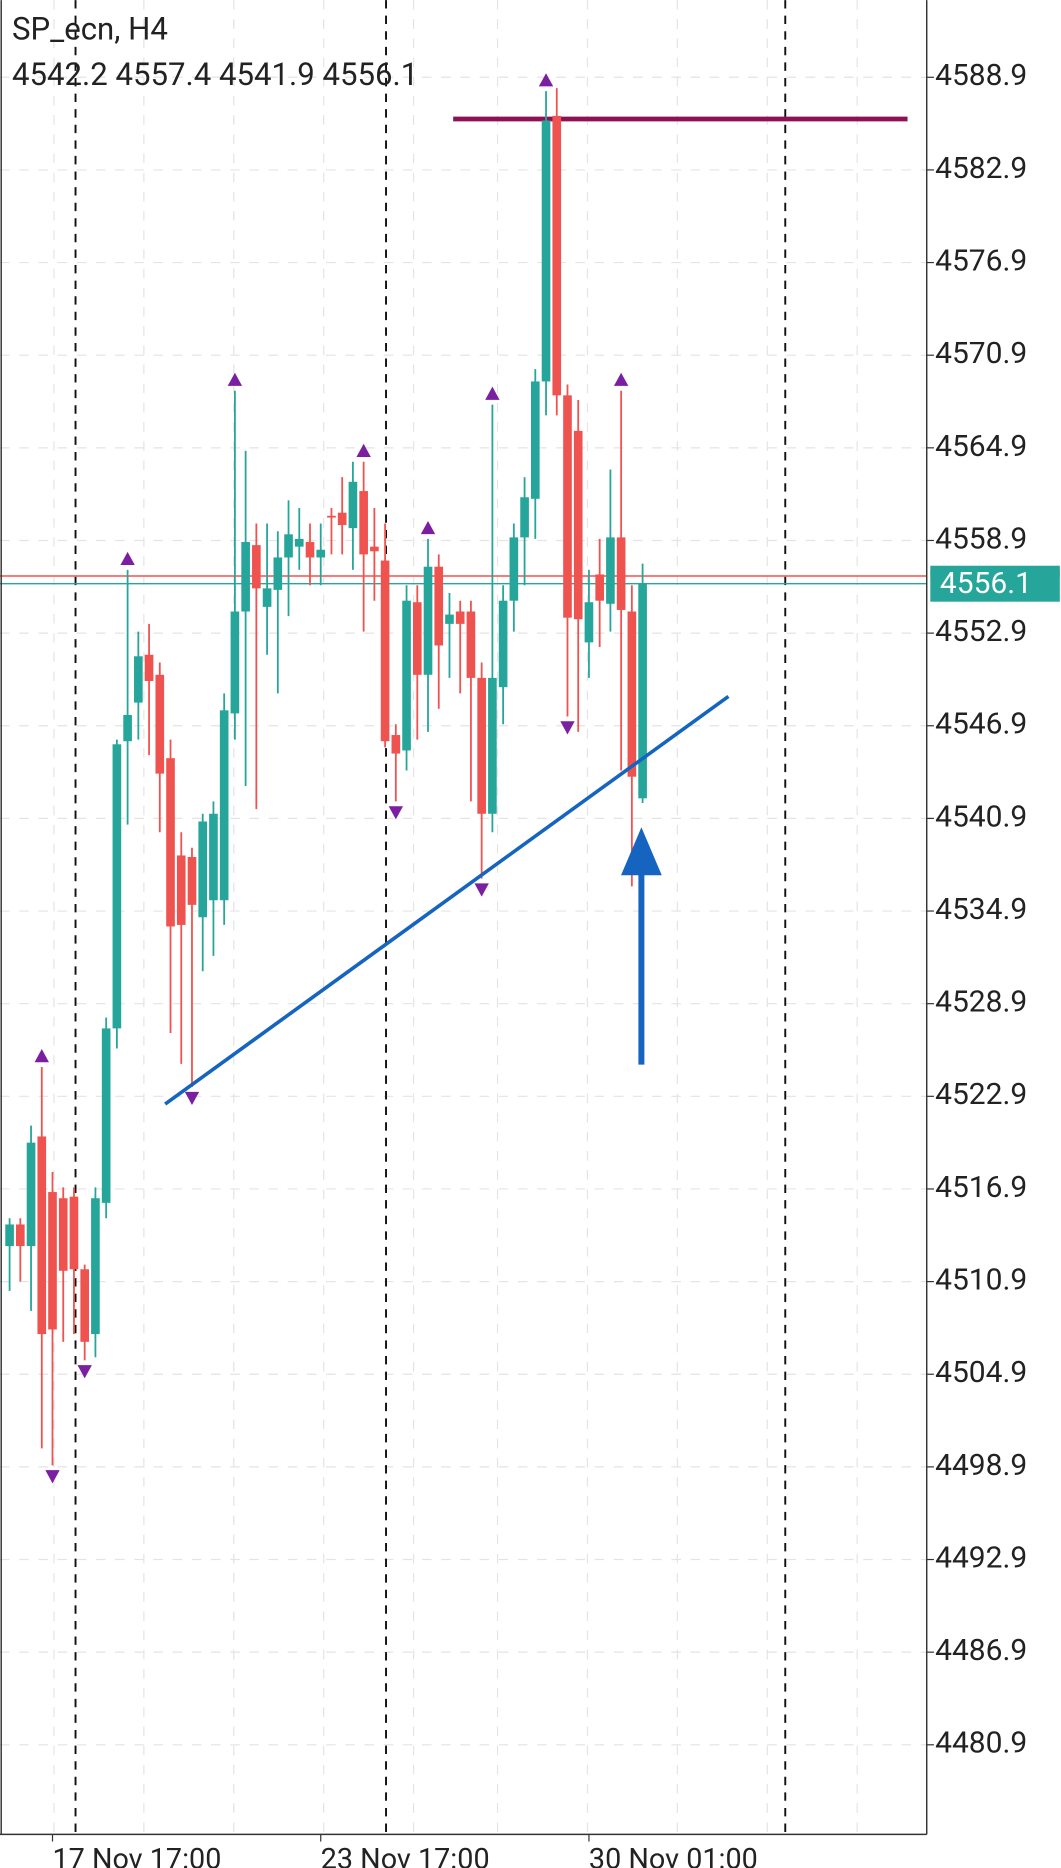 The image size is (1061, 1868). Describe the element at coordinates (981, 1280) in the screenshot. I see `y-tick-label: 4510.9` at that location.